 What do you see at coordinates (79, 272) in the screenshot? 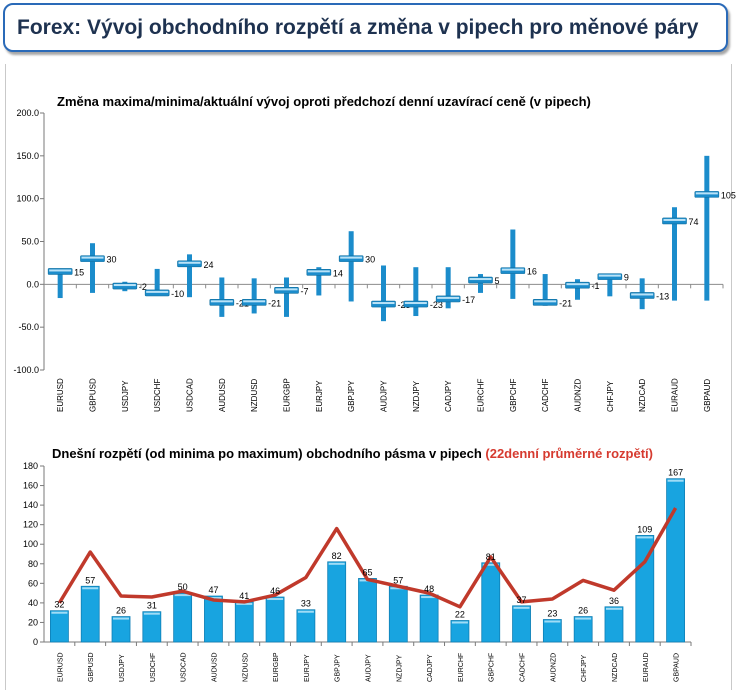
I see `chart1-data-label: 15` at bounding box center [79, 272].